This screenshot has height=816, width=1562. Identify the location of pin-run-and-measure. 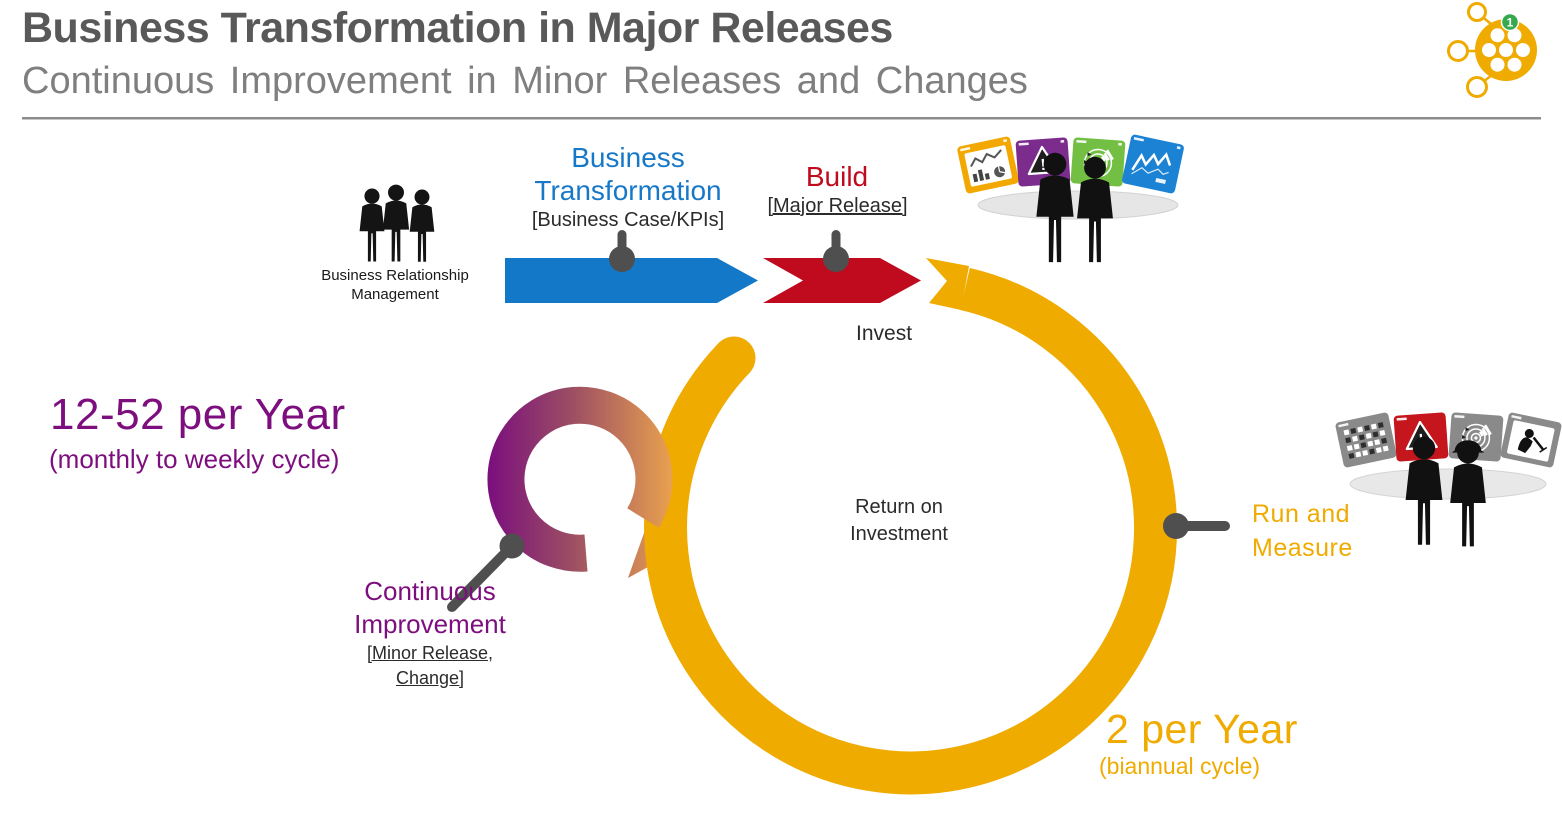
(1205, 526).